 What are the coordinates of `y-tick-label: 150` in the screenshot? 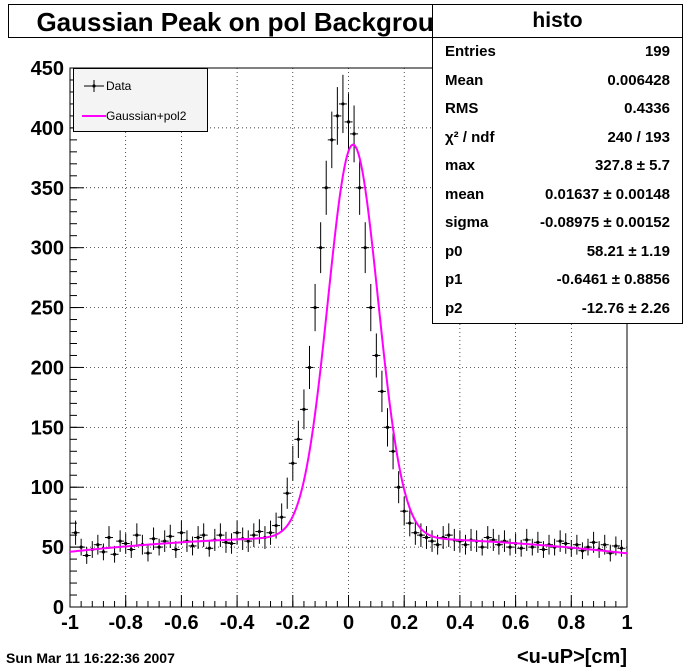 It's located at (47, 428).